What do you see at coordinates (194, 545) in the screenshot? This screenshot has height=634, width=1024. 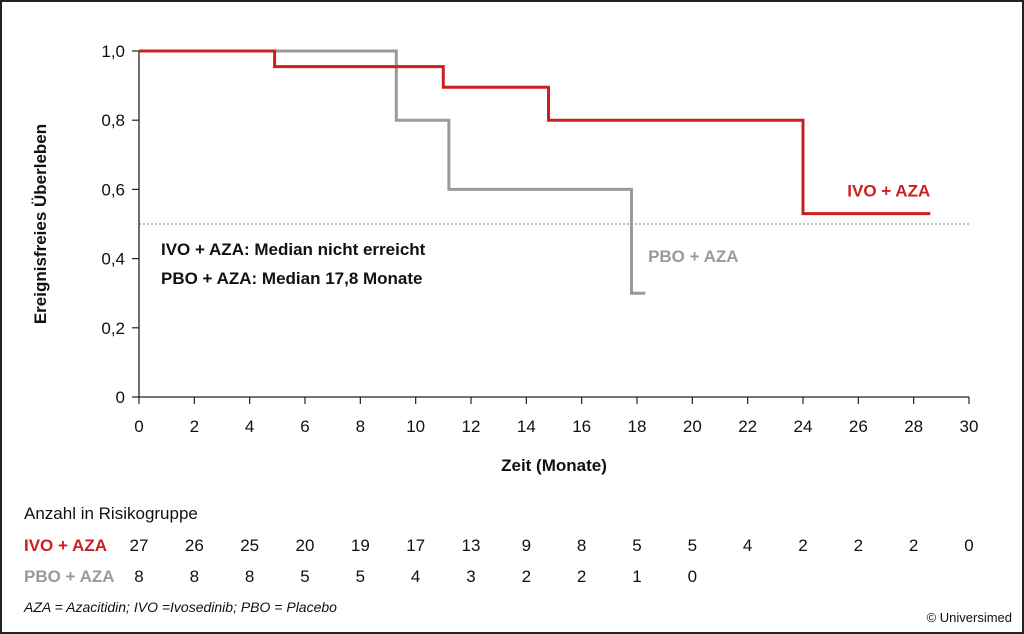 I see `risk-value: 26` at bounding box center [194, 545].